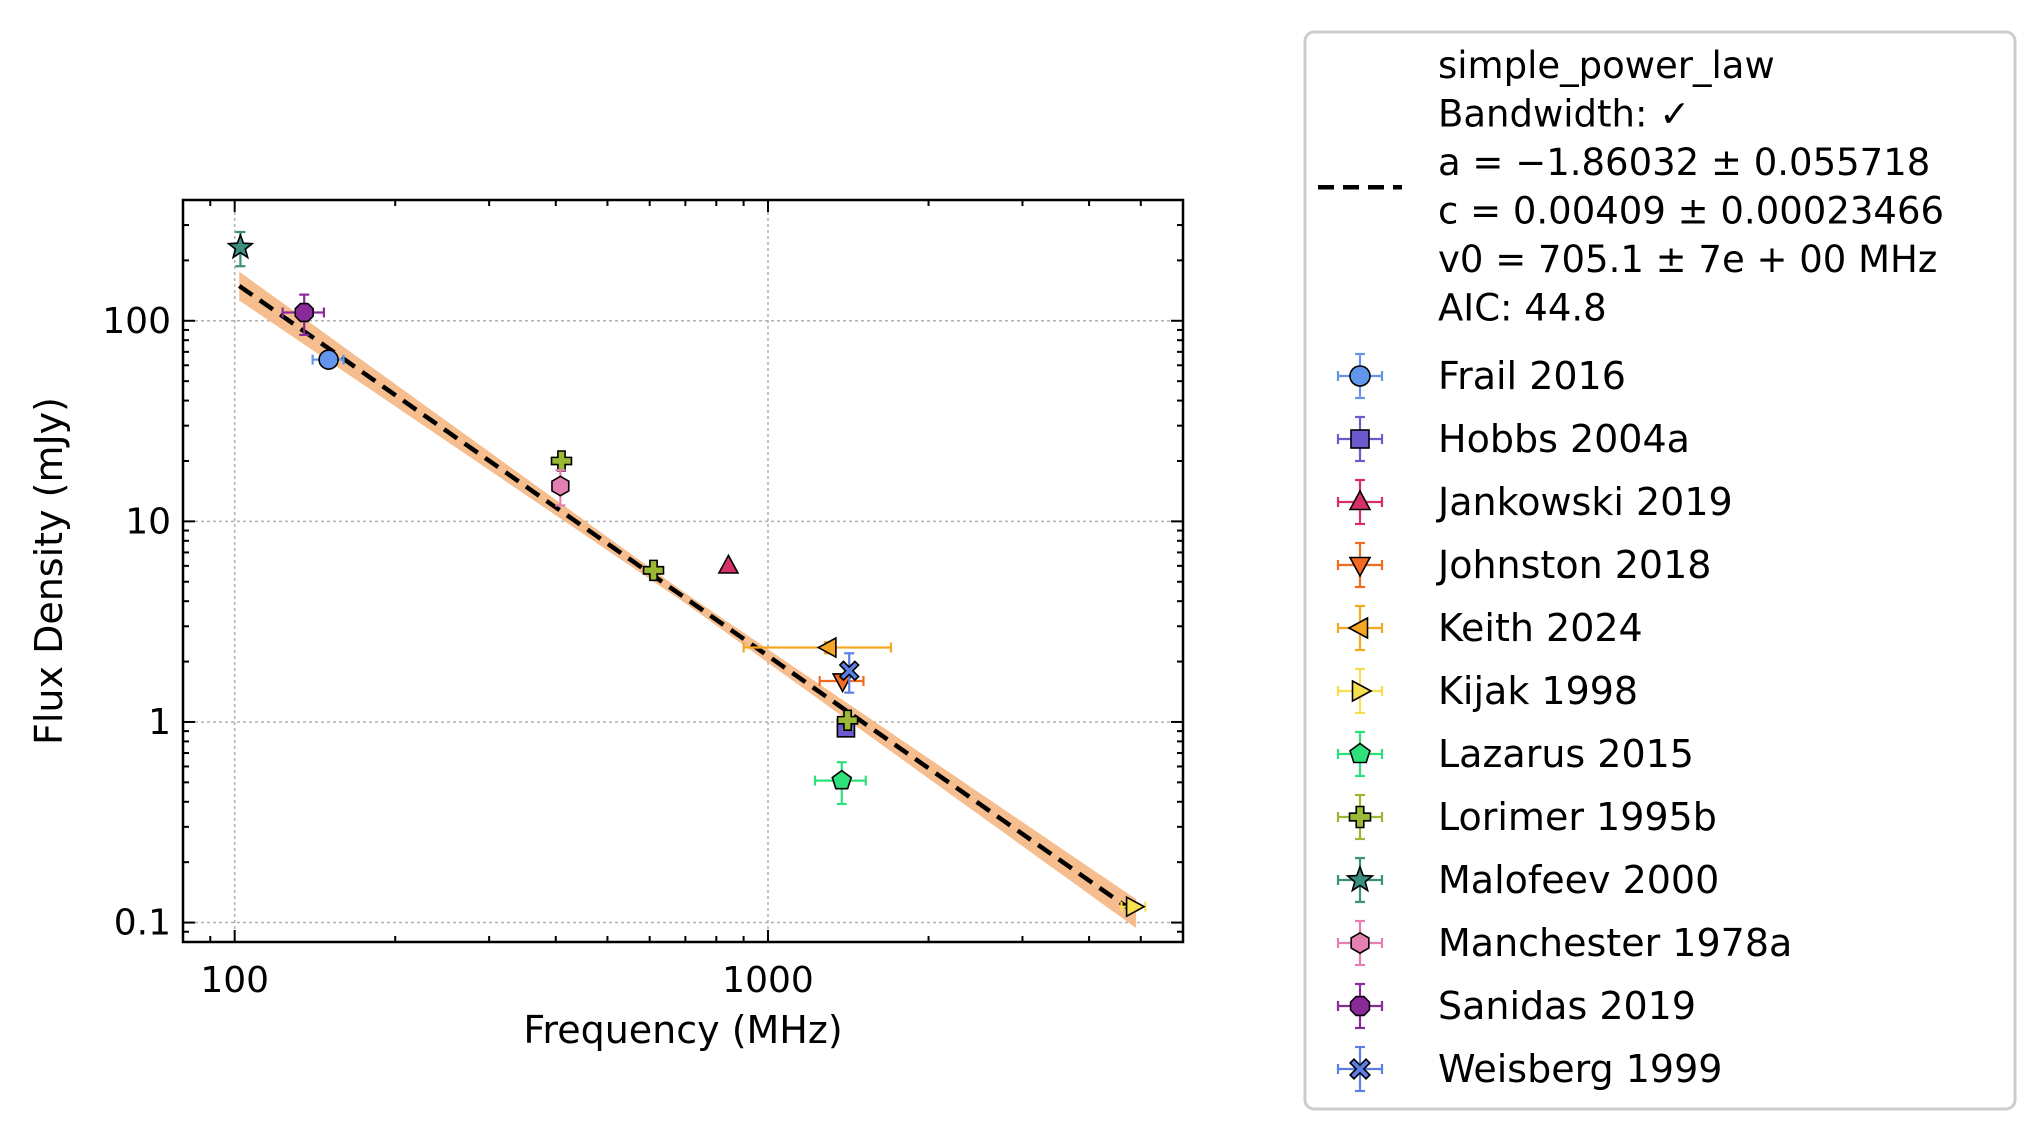  I want to click on data-point-manchester-1978a, so click(560, 488).